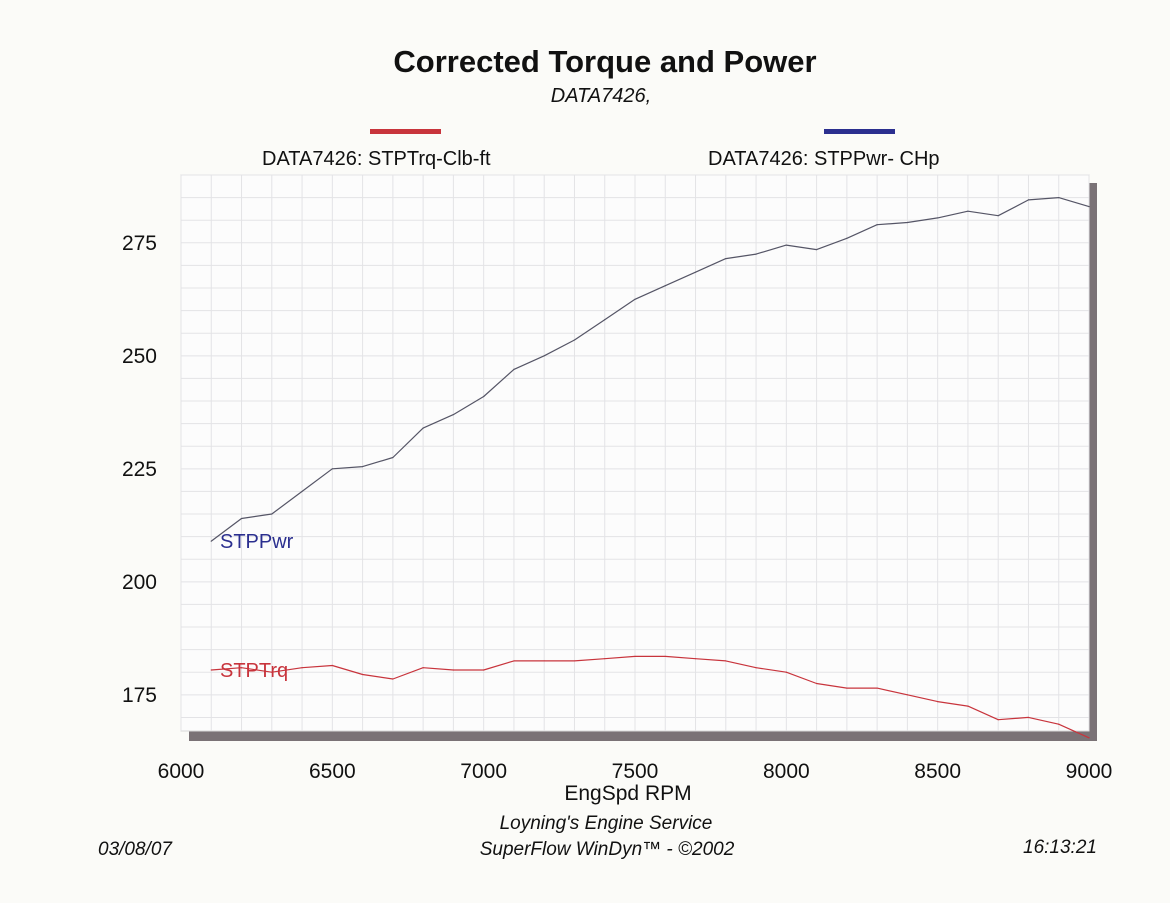 The image size is (1170, 903). What do you see at coordinates (139, 469) in the screenshot?
I see `y-tick-label: 225` at bounding box center [139, 469].